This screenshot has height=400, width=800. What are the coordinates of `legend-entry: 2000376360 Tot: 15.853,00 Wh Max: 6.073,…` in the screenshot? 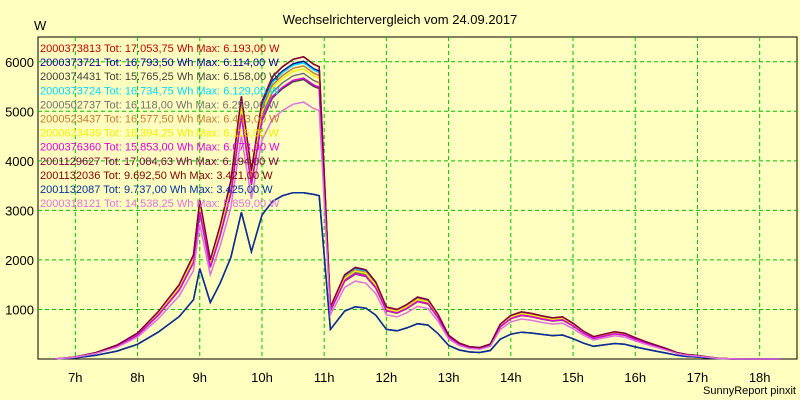 It's located at (160, 148).